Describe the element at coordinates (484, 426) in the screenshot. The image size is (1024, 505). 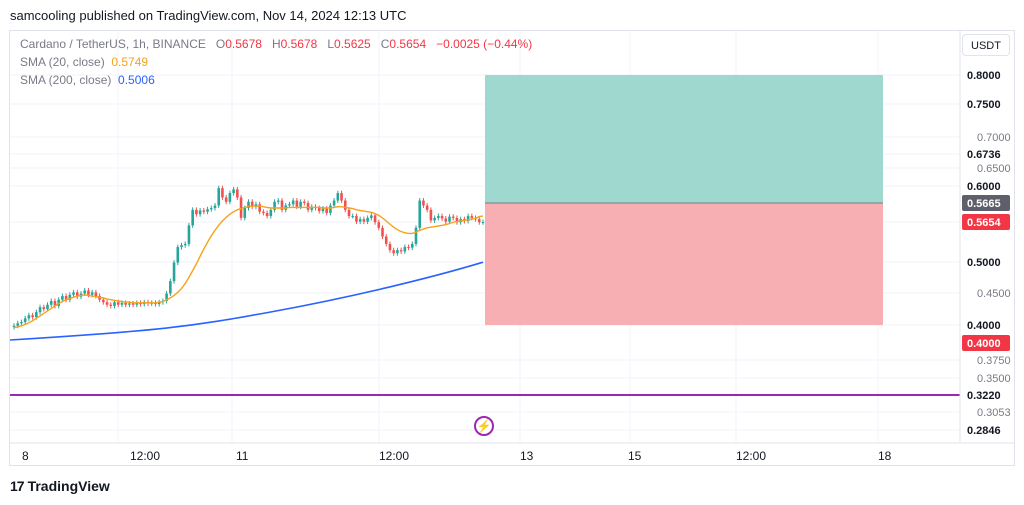
I see `lightning-icon: ⚡` at that location.